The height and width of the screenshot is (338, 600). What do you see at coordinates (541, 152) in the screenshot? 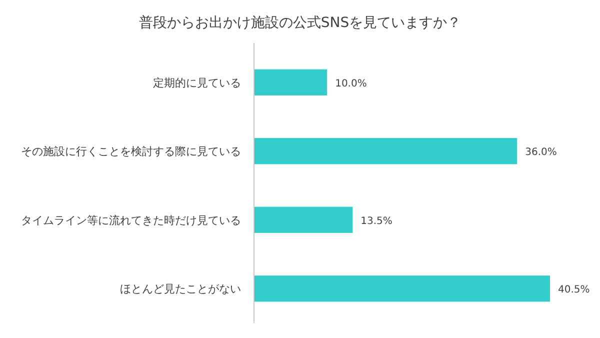
I see `data-label: 36.0%` at bounding box center [541, 152].